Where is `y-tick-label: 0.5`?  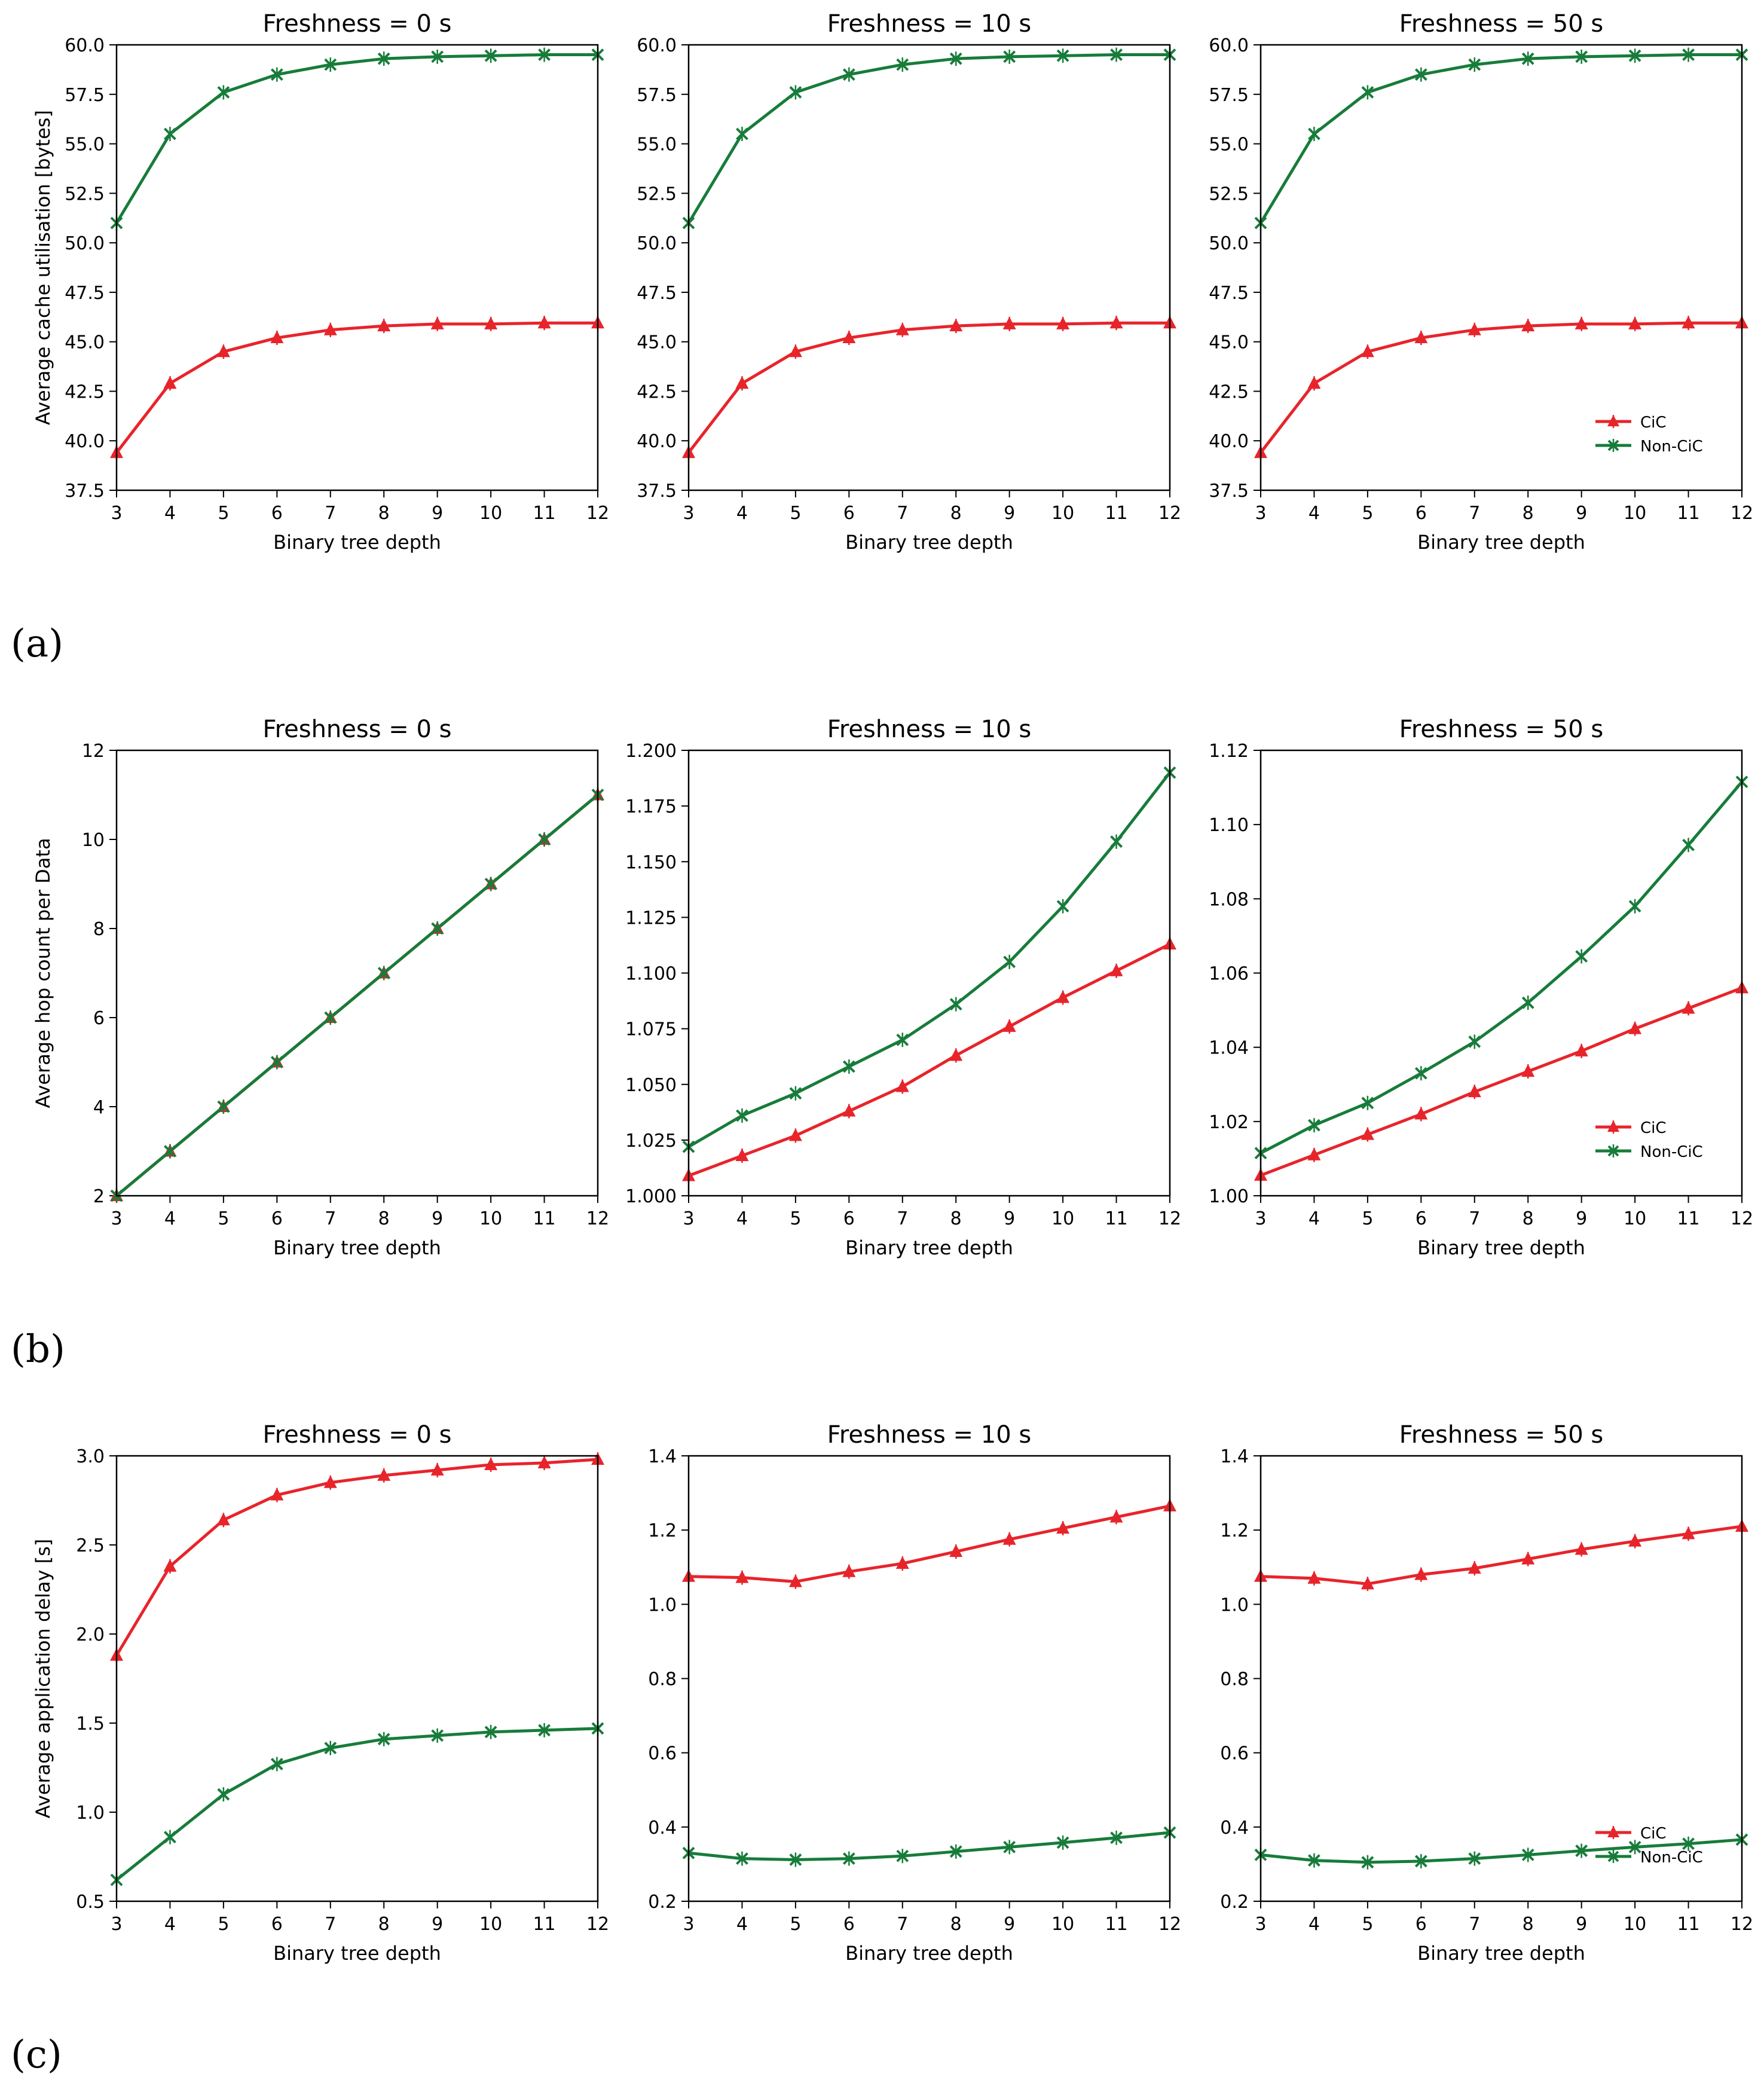 y-tick-label: 0.5 is located at coordinates (90, 1902).